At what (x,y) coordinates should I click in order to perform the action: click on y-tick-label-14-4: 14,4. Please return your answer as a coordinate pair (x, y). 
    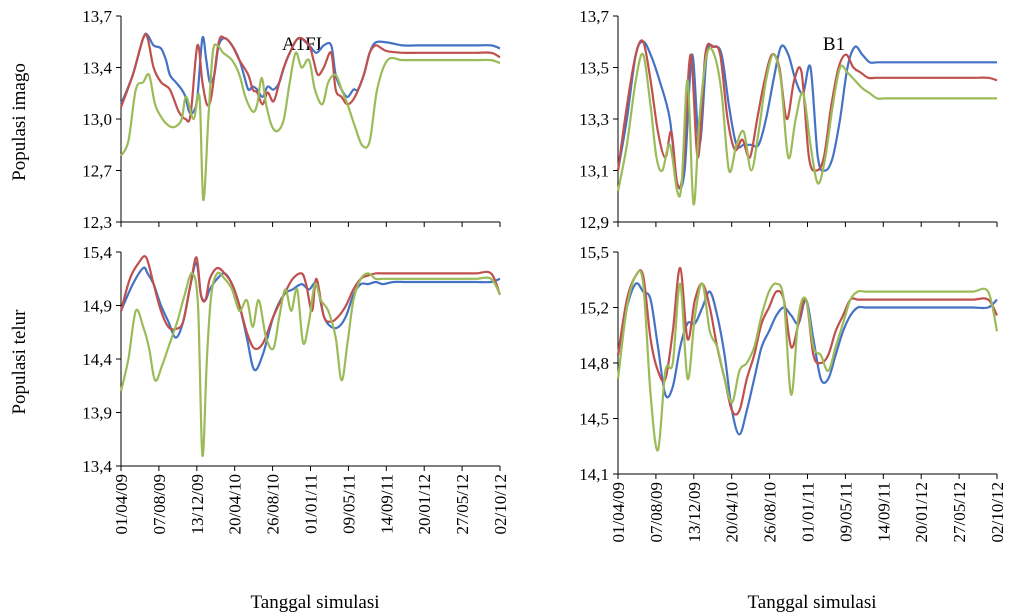
    Looking at the image, I should click on (97, 359).